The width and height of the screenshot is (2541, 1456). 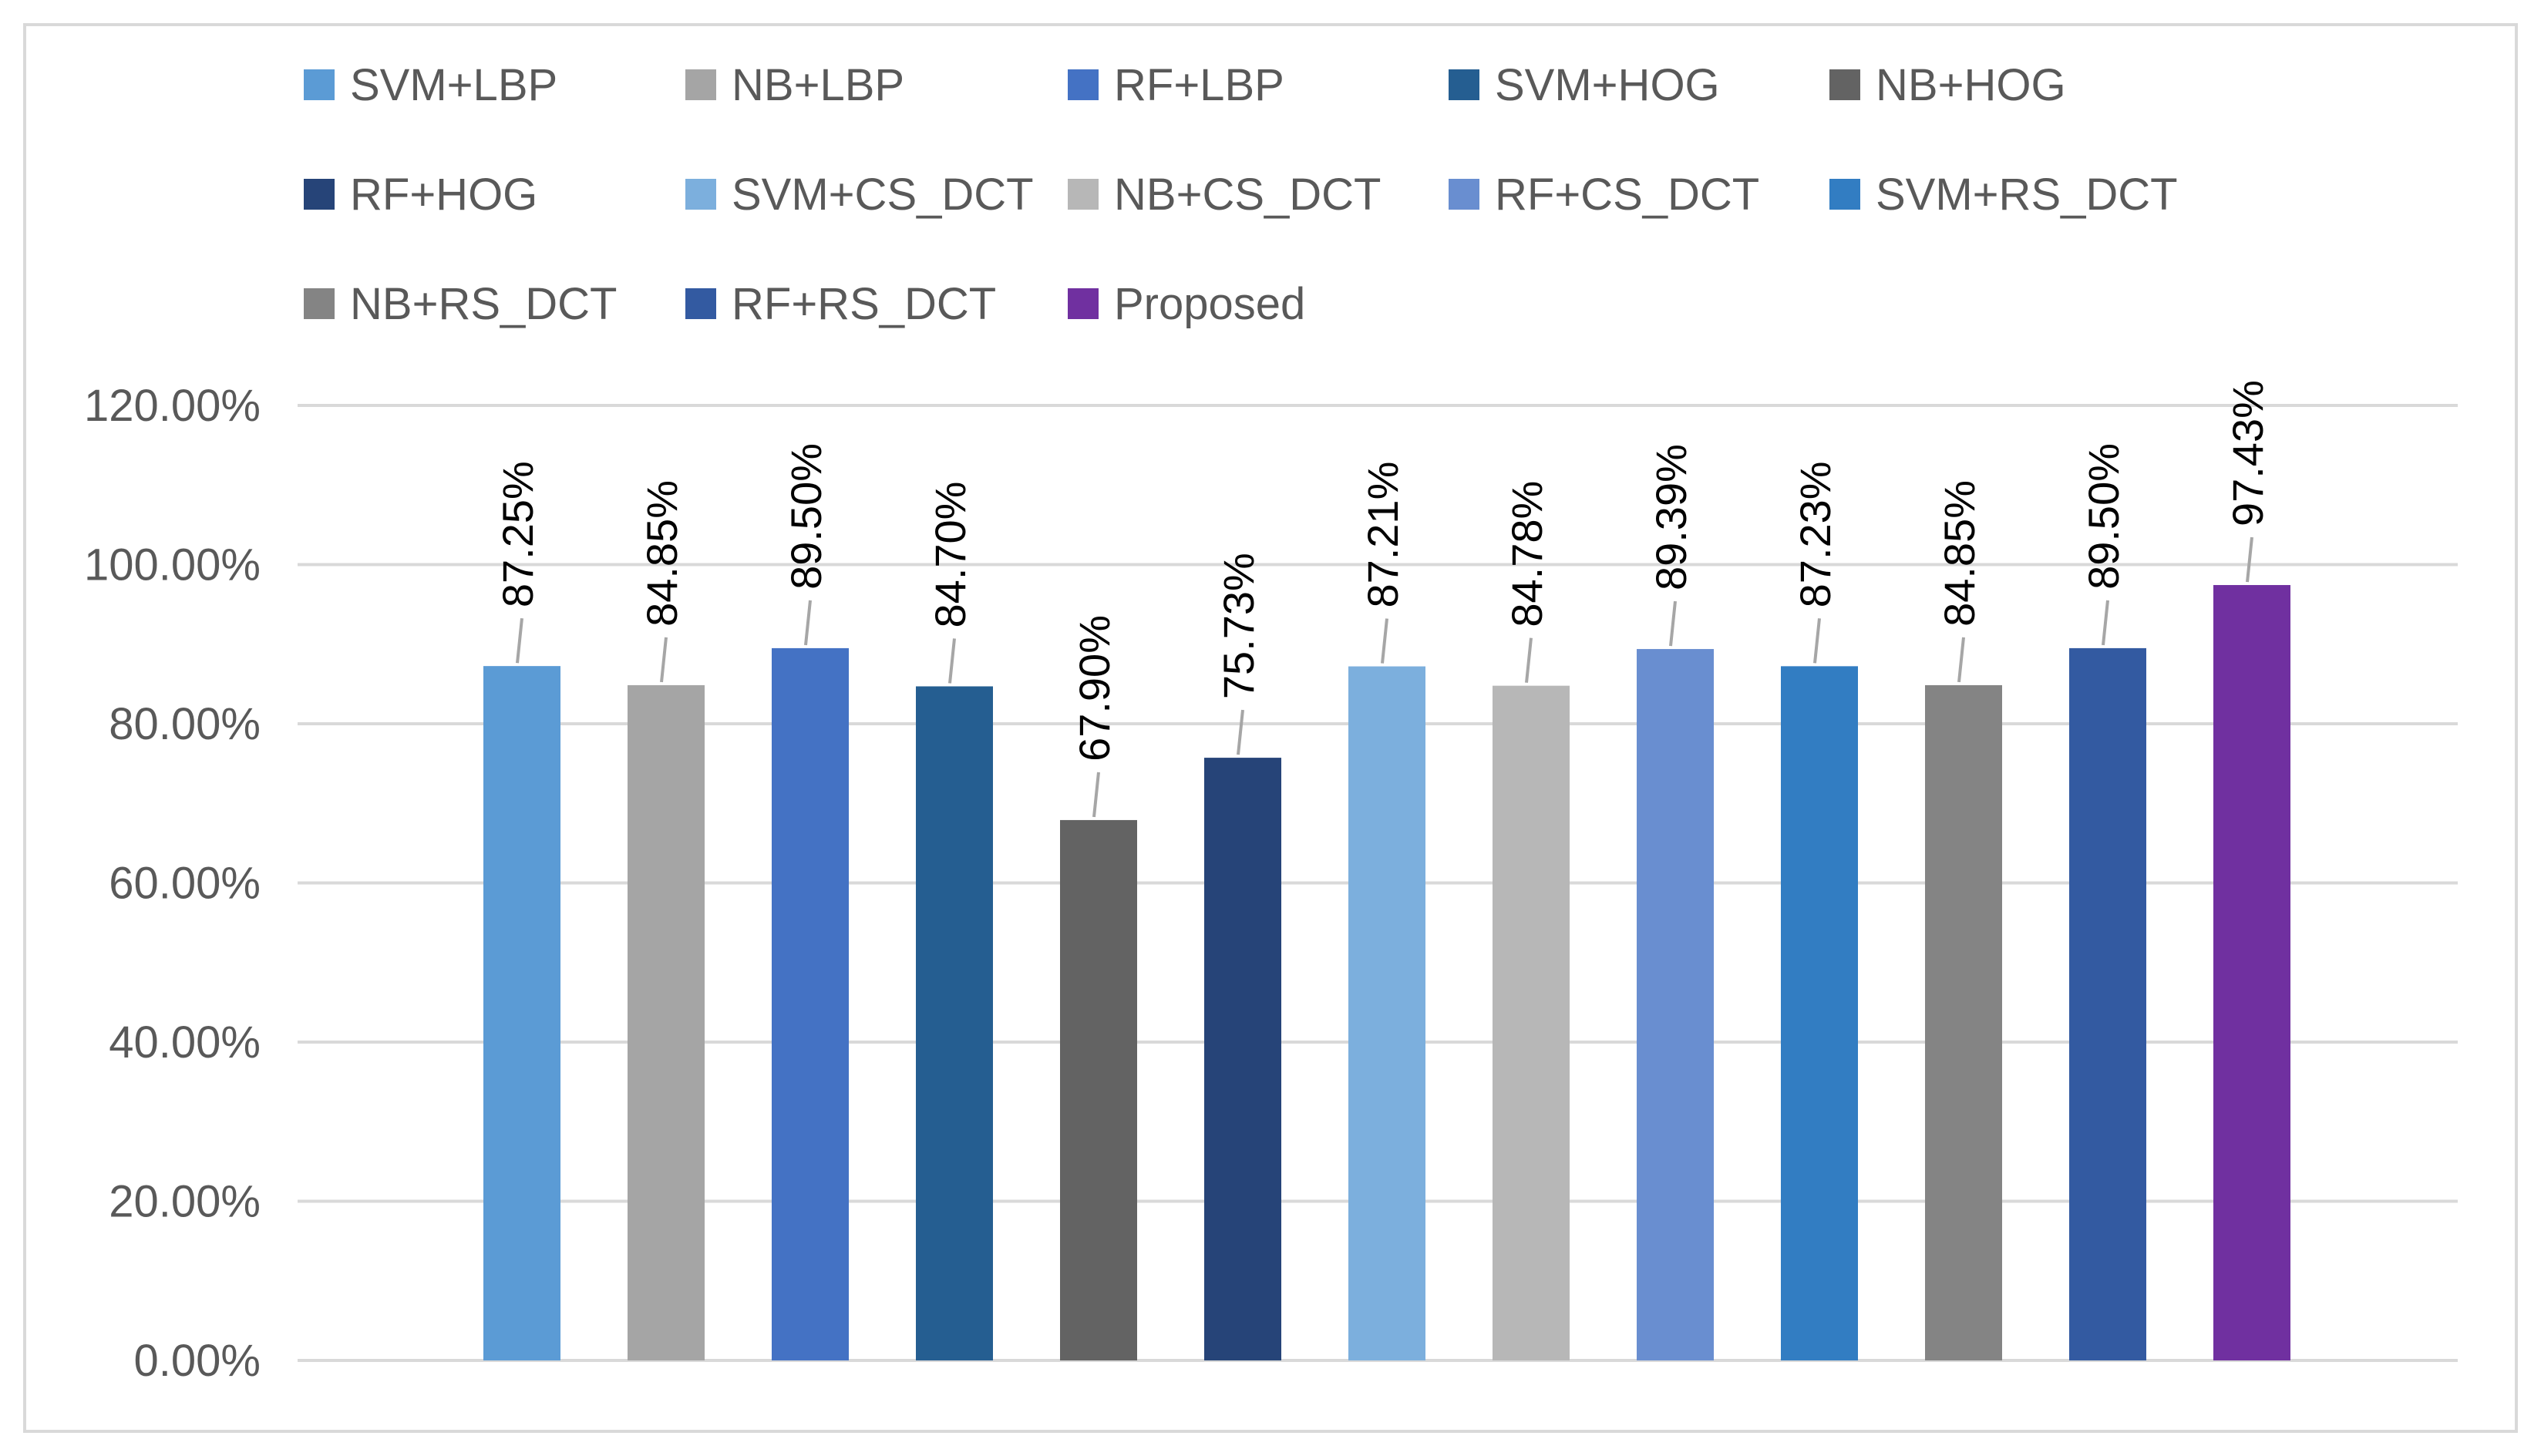 I want to click on data-label-nb-rs-dct: 84.85%, so click(x=1959, y=553).